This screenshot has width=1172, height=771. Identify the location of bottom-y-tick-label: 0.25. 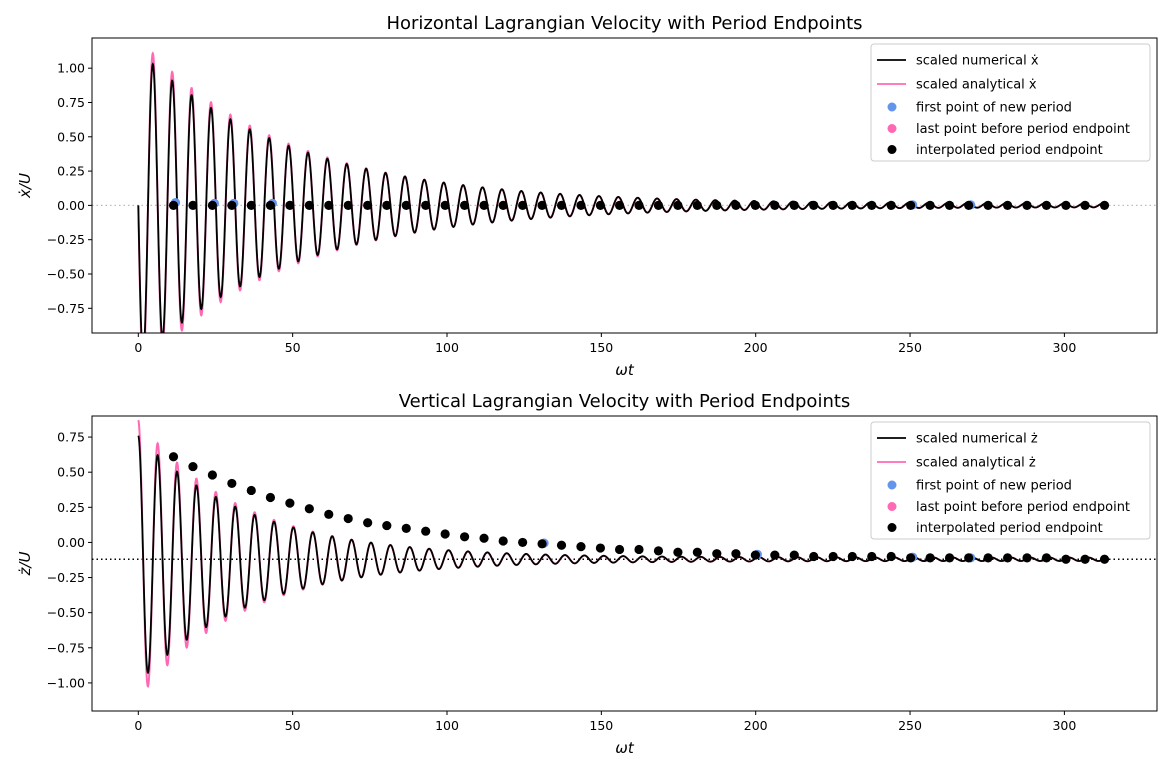
(71, 507).